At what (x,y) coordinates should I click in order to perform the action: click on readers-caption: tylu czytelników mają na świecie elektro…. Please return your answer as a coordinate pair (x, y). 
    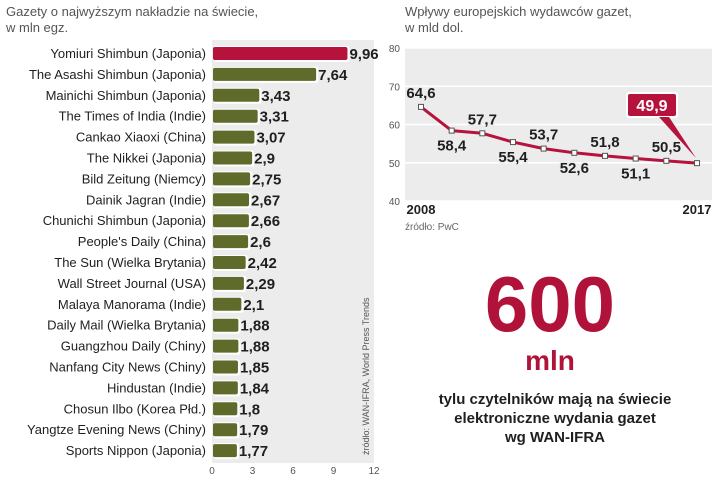
    Looking at the image, I should click on (555, 418).